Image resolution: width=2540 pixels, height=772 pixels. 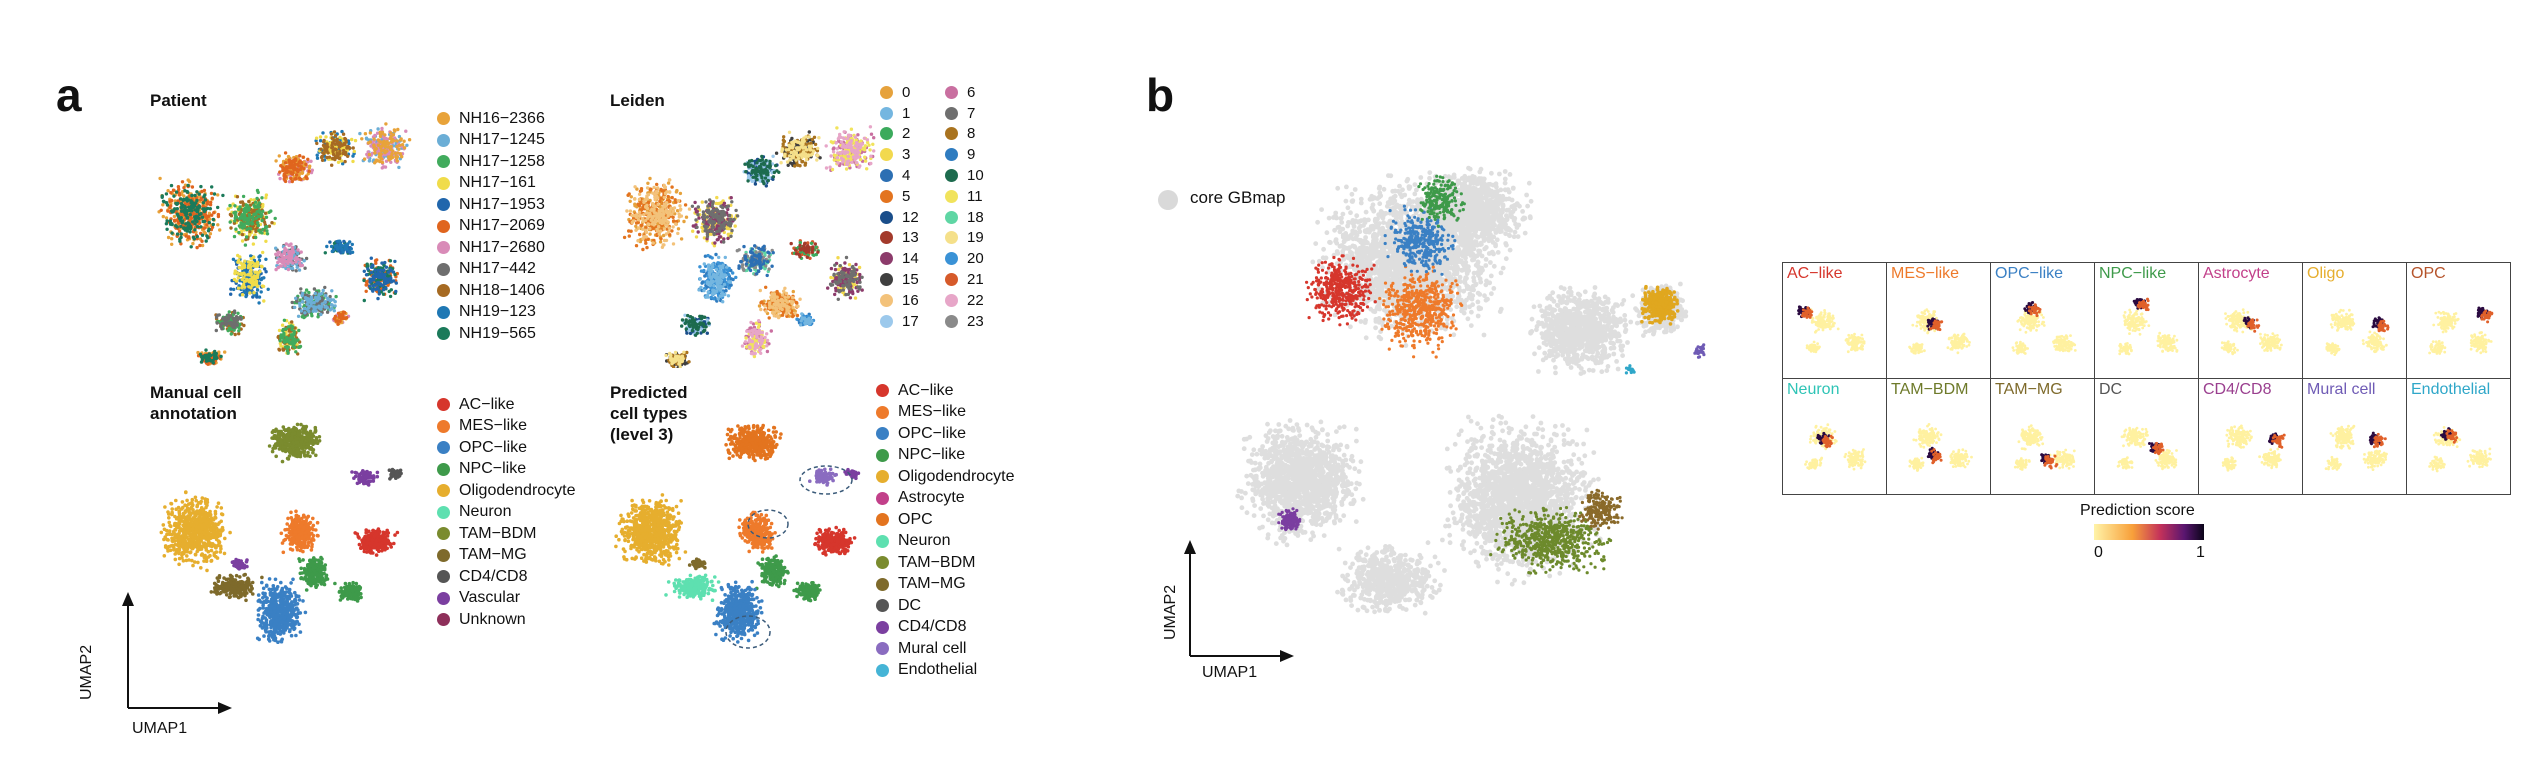 What do you see at coordinates (178, 100) in the screenshot?
I see `patient-plot-title: Patient` at bounding box center [178, 100].